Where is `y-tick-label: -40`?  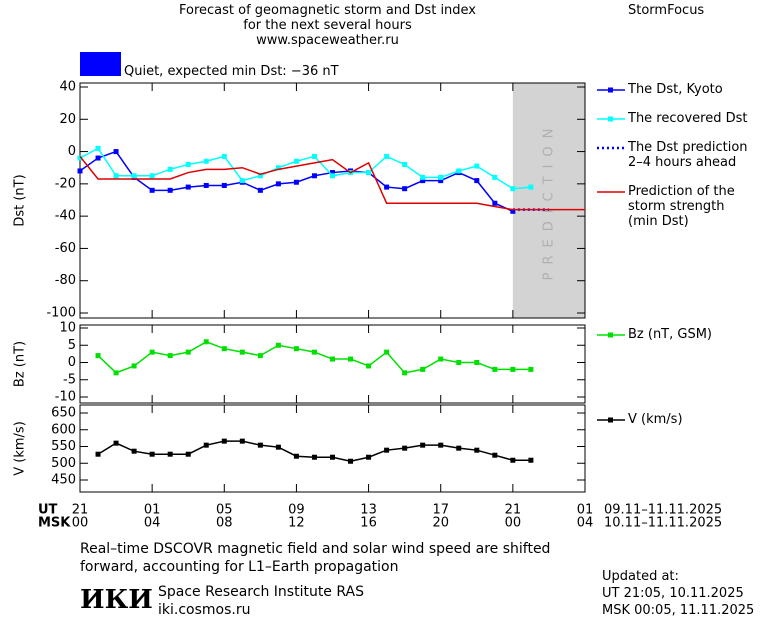 y-tick-label: -40 is located at coordinates (65, 216).